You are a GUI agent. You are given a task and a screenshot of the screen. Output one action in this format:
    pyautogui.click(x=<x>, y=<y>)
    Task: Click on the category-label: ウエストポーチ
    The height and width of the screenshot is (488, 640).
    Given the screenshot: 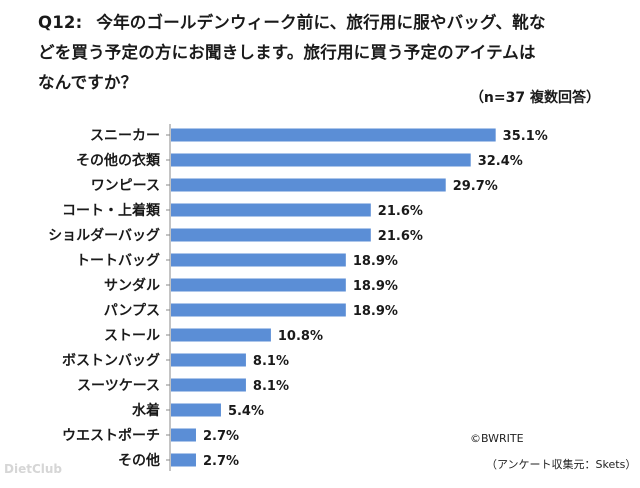 What is the action you would take?
    pyautogui.click(x=111, y=435)
    